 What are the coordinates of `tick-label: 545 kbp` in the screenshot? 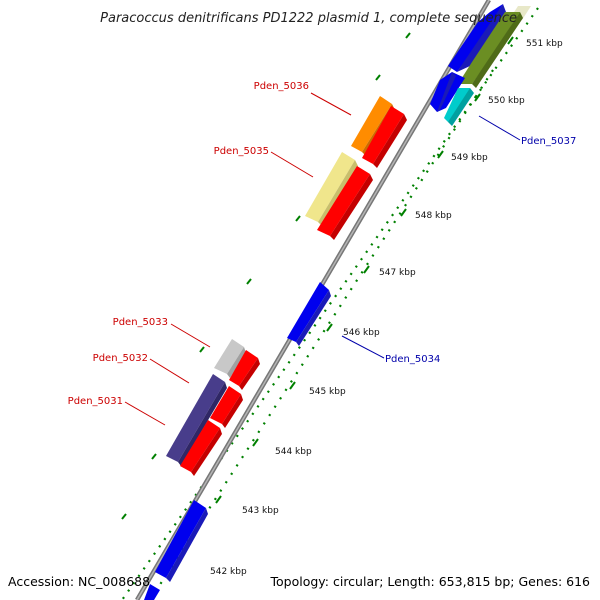 It's located at (327, 392).